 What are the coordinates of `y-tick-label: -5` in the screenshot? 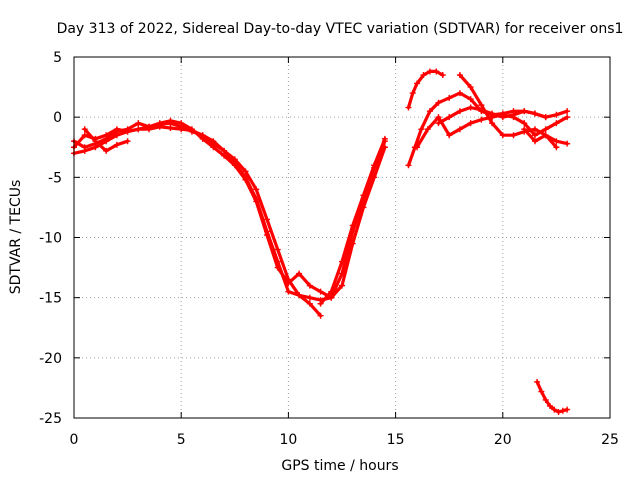 It's located at (55, 178).